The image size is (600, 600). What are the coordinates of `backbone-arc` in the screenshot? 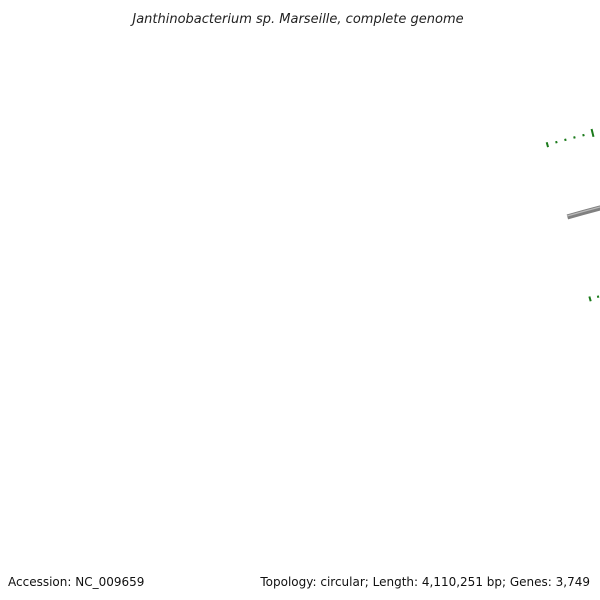 It's located at (583, 212).